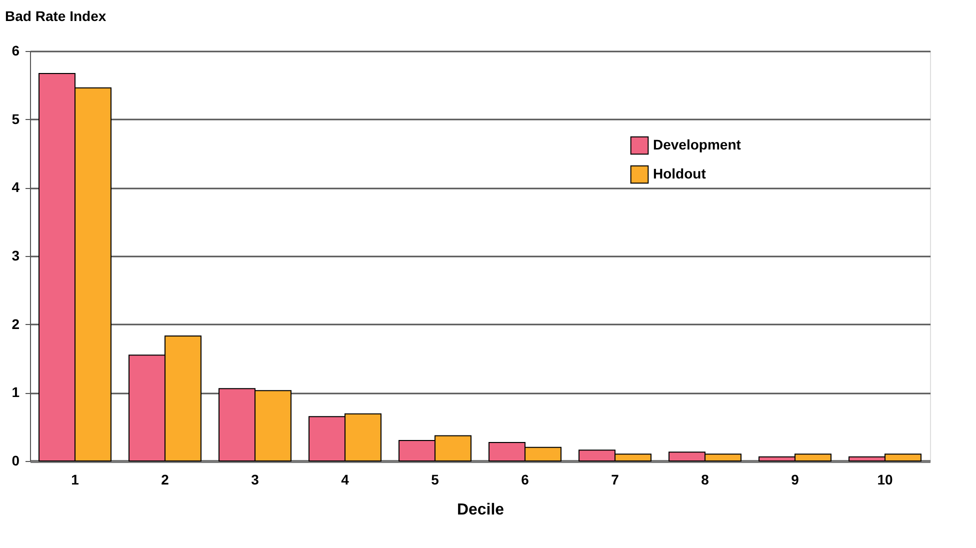  Describe the element at coordinates (615, 480) in the screenshot. I see `x-tick-label: 7` at that location.